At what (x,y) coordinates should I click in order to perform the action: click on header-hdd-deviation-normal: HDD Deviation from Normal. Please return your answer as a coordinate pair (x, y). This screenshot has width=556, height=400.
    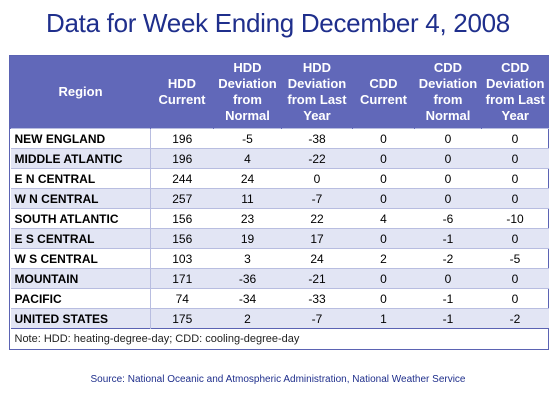
    Looking at the image, I should click on (247, 92).